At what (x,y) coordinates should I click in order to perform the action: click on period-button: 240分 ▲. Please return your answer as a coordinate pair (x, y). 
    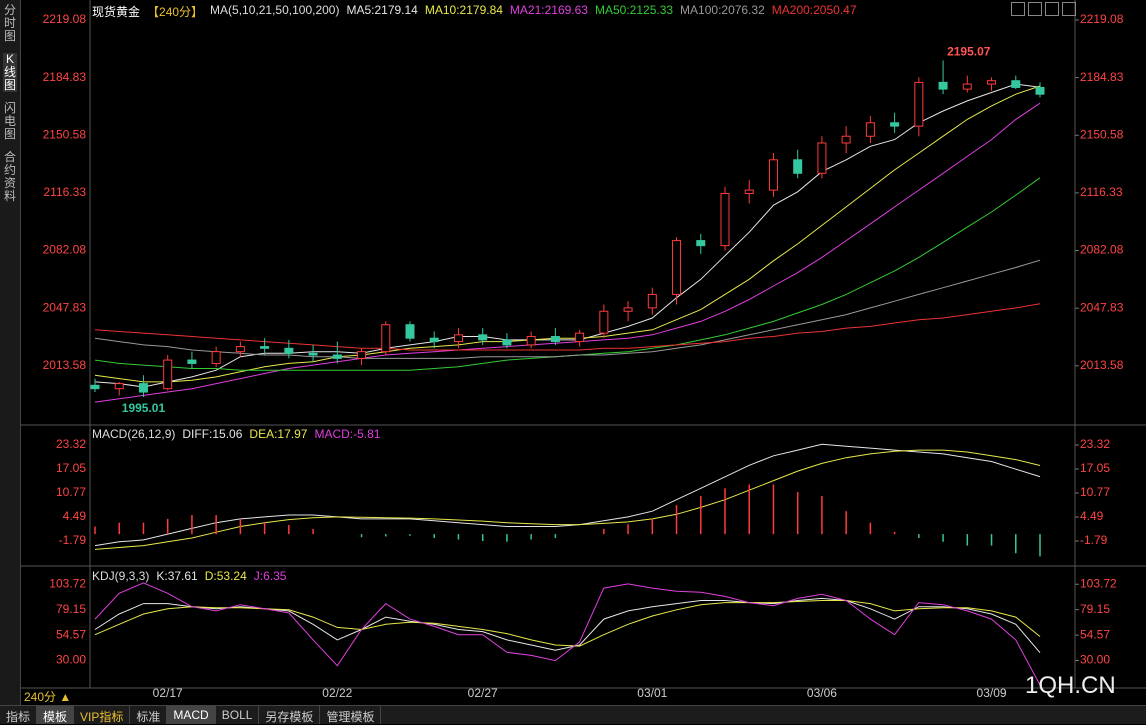
    Looking at the image, I should click on (48, 697).